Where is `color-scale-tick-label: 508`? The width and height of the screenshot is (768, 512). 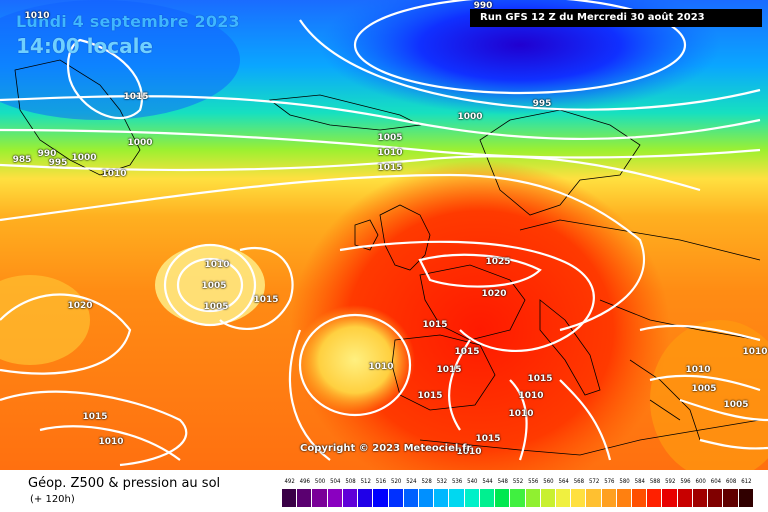 color-scale-tick-label: 508 is located at coordinates (350, 481).